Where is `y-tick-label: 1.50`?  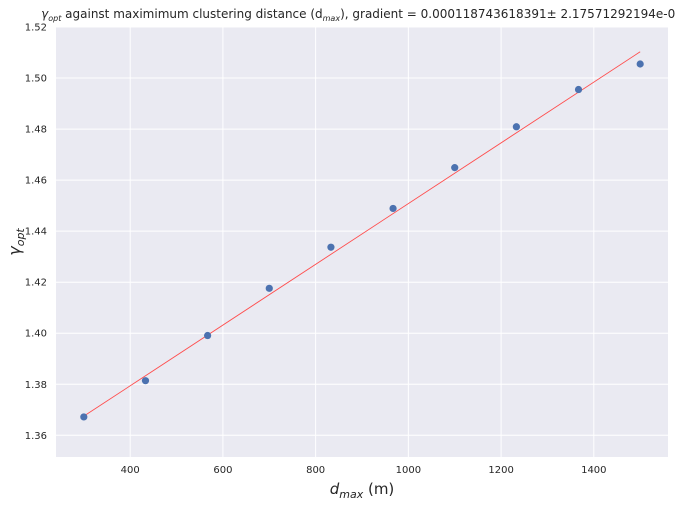
y-tick-label: 1.50 is located at coordinates (36, 79).